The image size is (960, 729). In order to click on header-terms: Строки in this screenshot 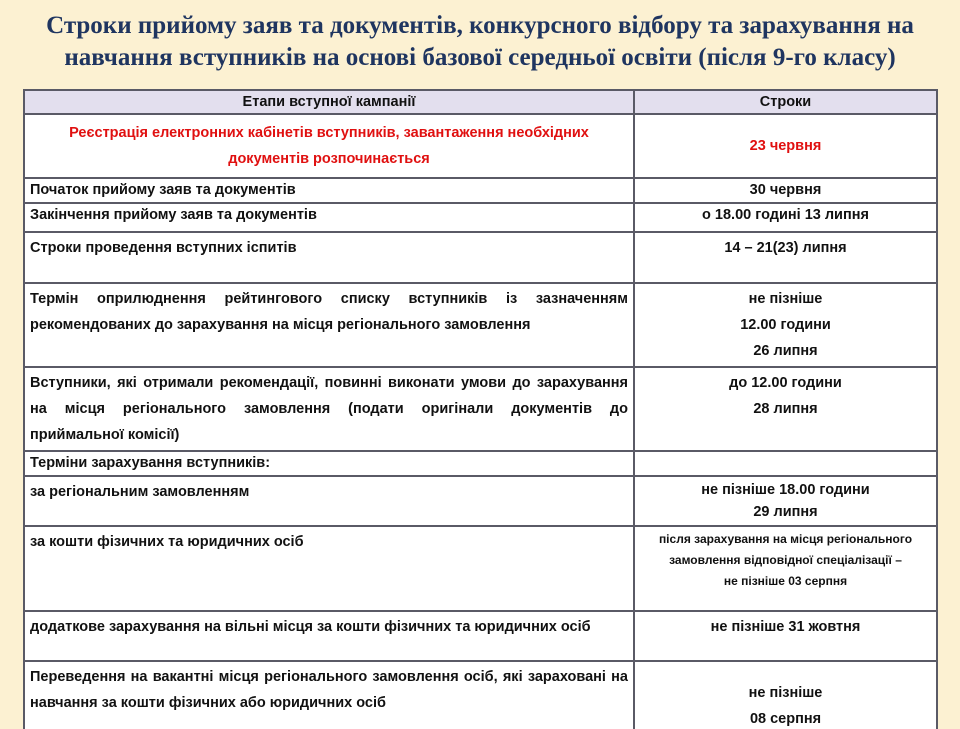, I will do `click(785, 102)`.